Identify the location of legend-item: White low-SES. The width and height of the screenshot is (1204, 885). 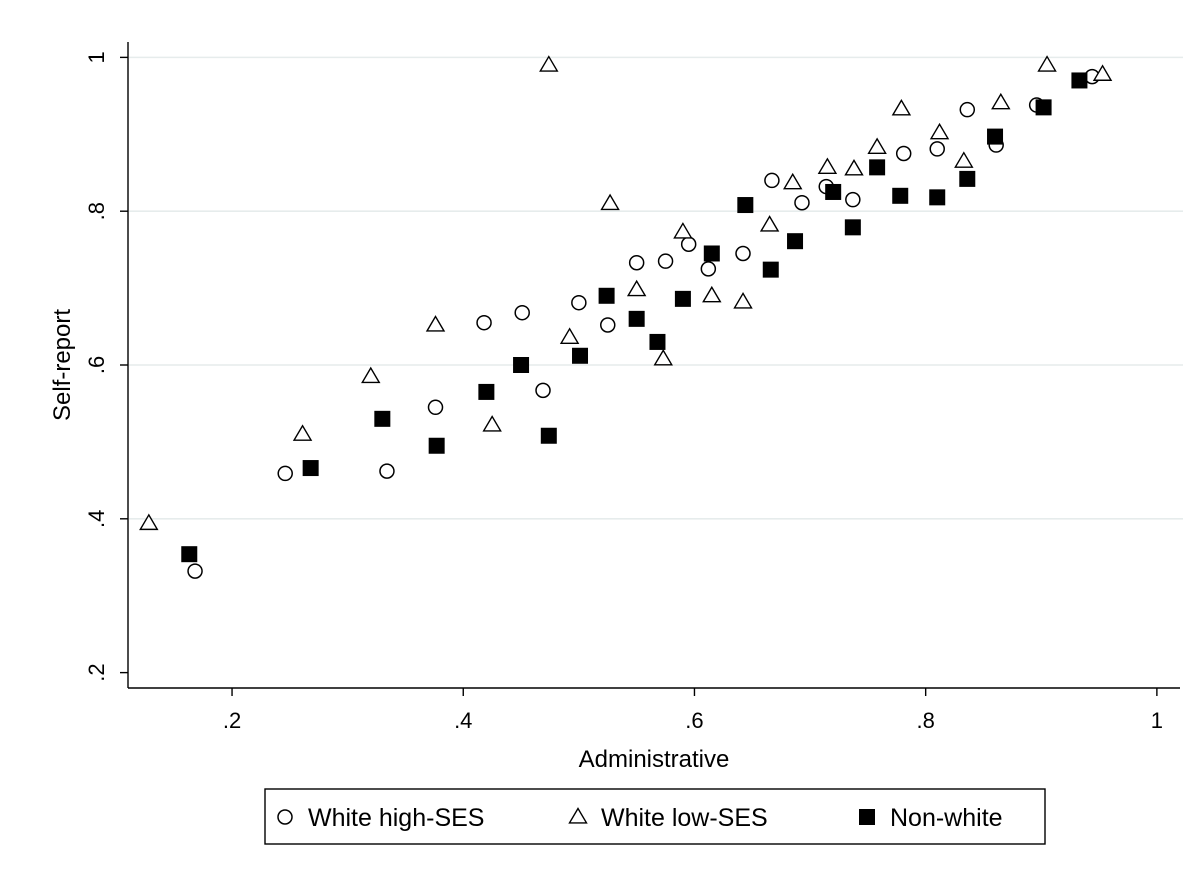
(668, 818).